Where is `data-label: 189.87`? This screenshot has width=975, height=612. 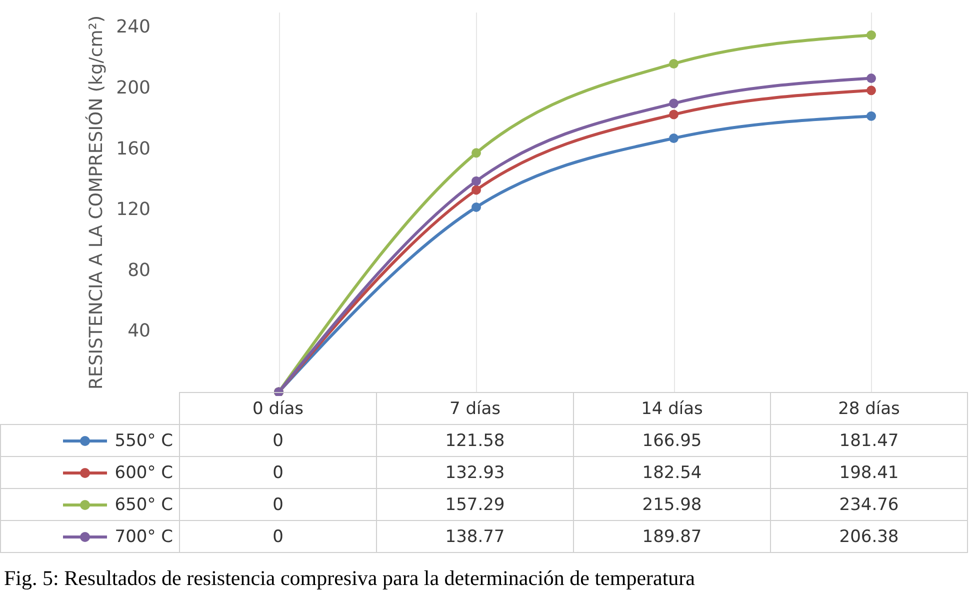
data-label: 189.87 is located at coordinates (672, 536).